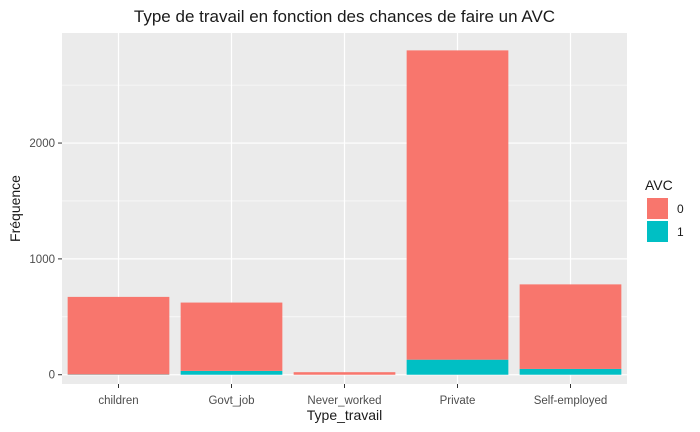 The height and width of the screenshot is (432, 700). Describe the element at coordinates (15, 208) in the screenshot. I see `y-axis-title: Fréquence` at that location.